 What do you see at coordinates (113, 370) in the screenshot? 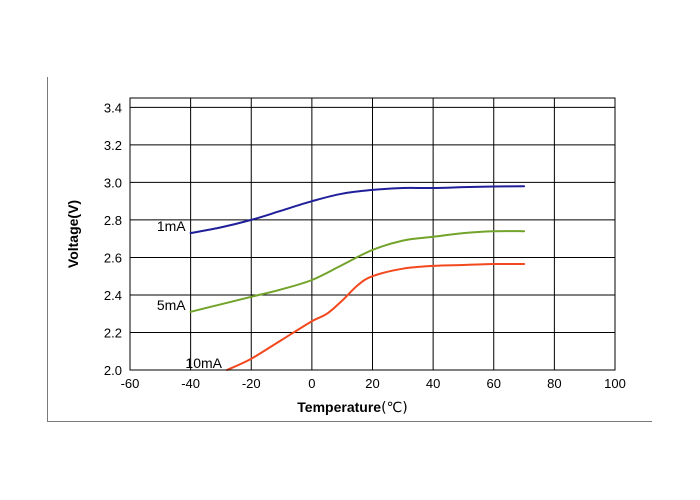
I see `y-tick-label: 2.0` at bounding box center [113, 370].